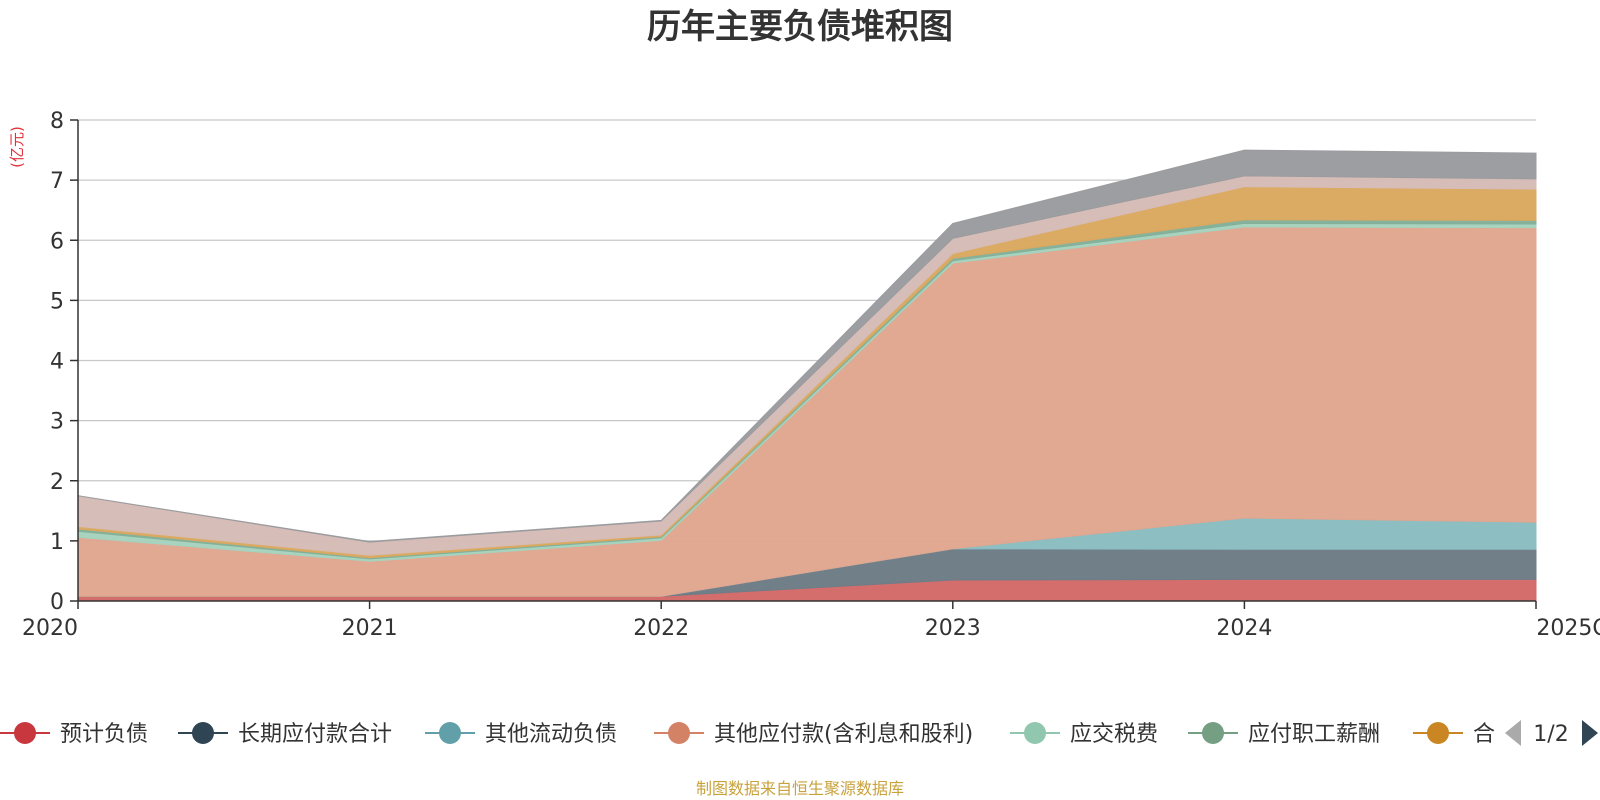  I want to click on legend-item: 应交税费, so click(1084, 734).